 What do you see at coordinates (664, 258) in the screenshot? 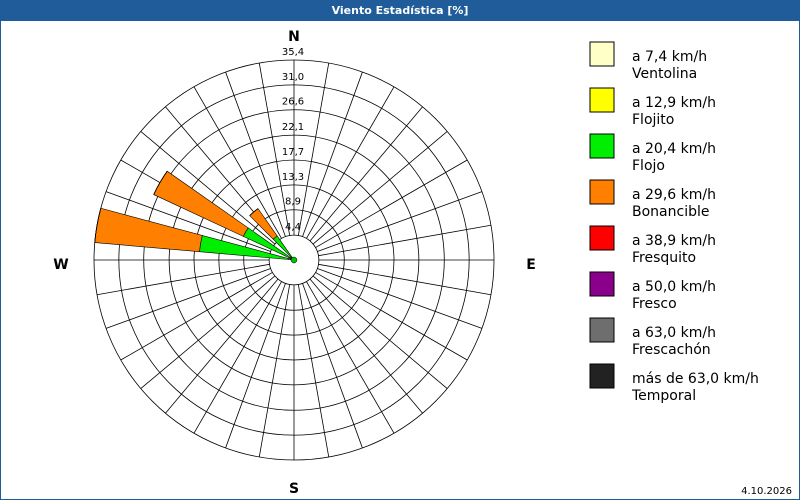
I see `legend-label: Fresquito` at bounding box center [664, 258].